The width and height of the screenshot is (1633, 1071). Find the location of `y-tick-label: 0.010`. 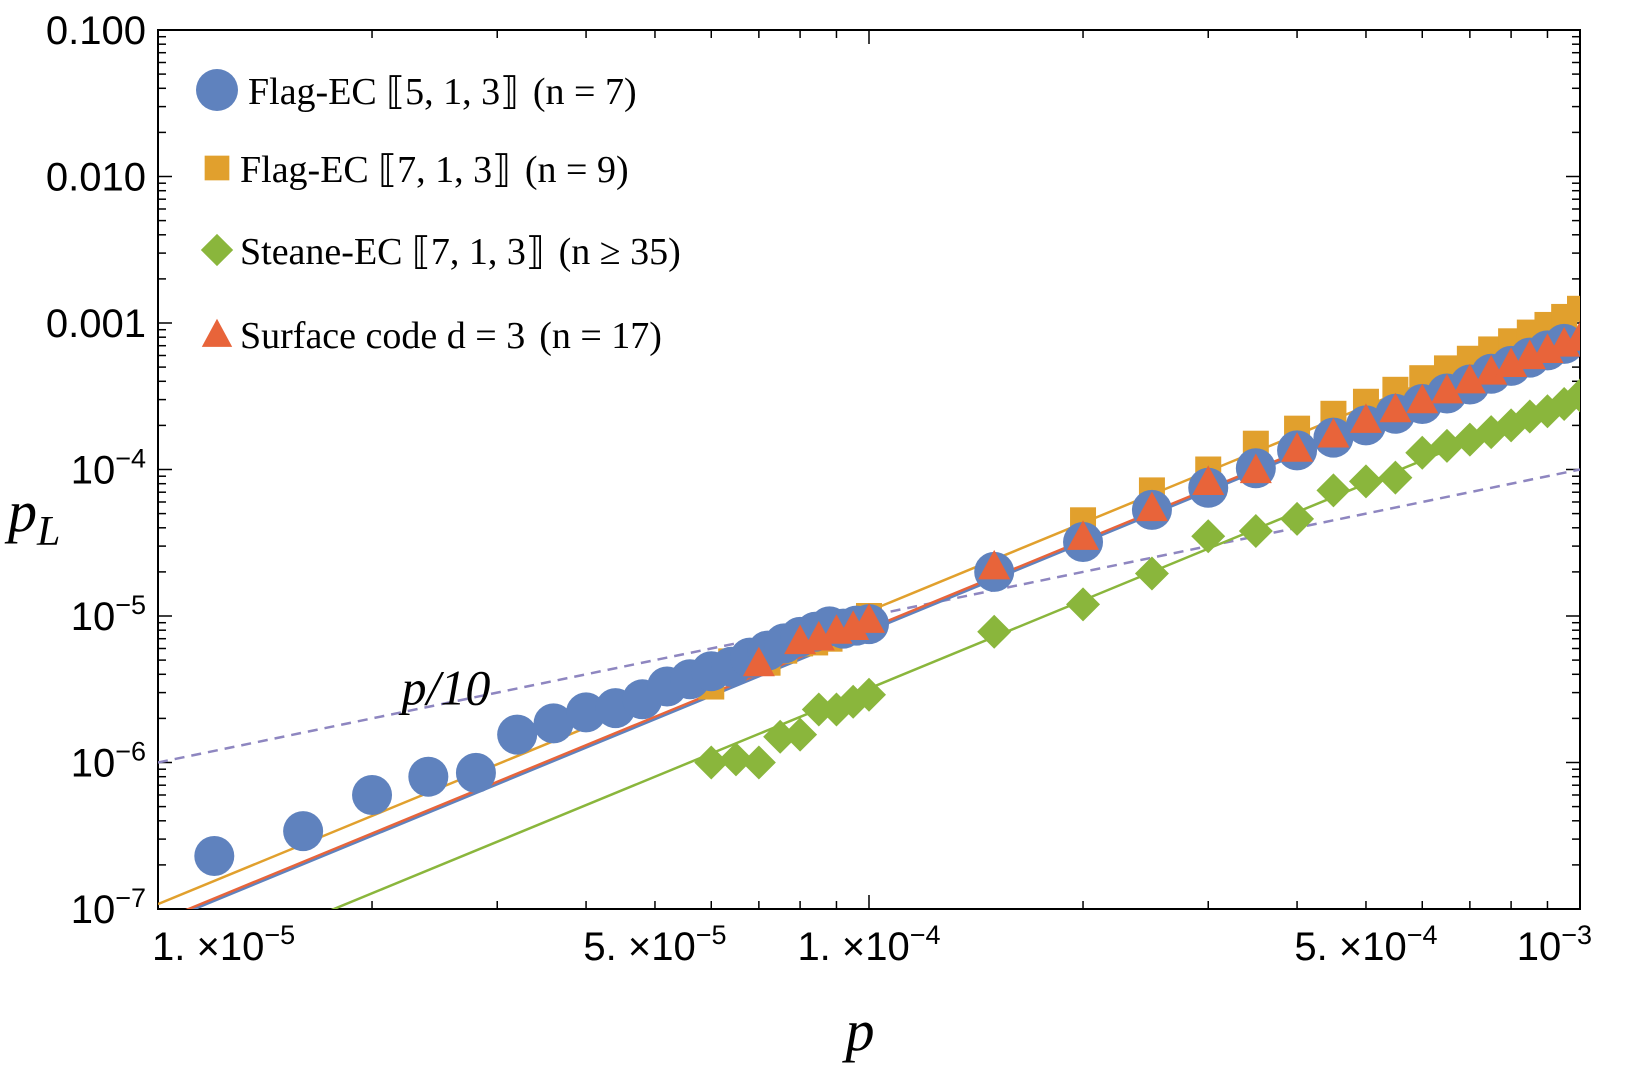

y-tick-label: 0.010 is located at coordinates (96, 178).